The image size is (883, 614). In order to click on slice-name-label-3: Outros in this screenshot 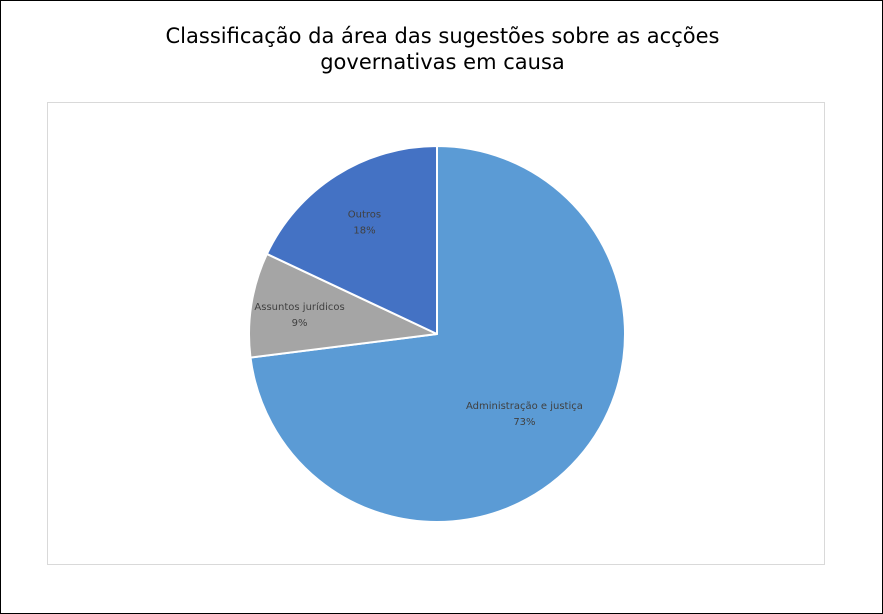, I will do `click(364, 215)`.